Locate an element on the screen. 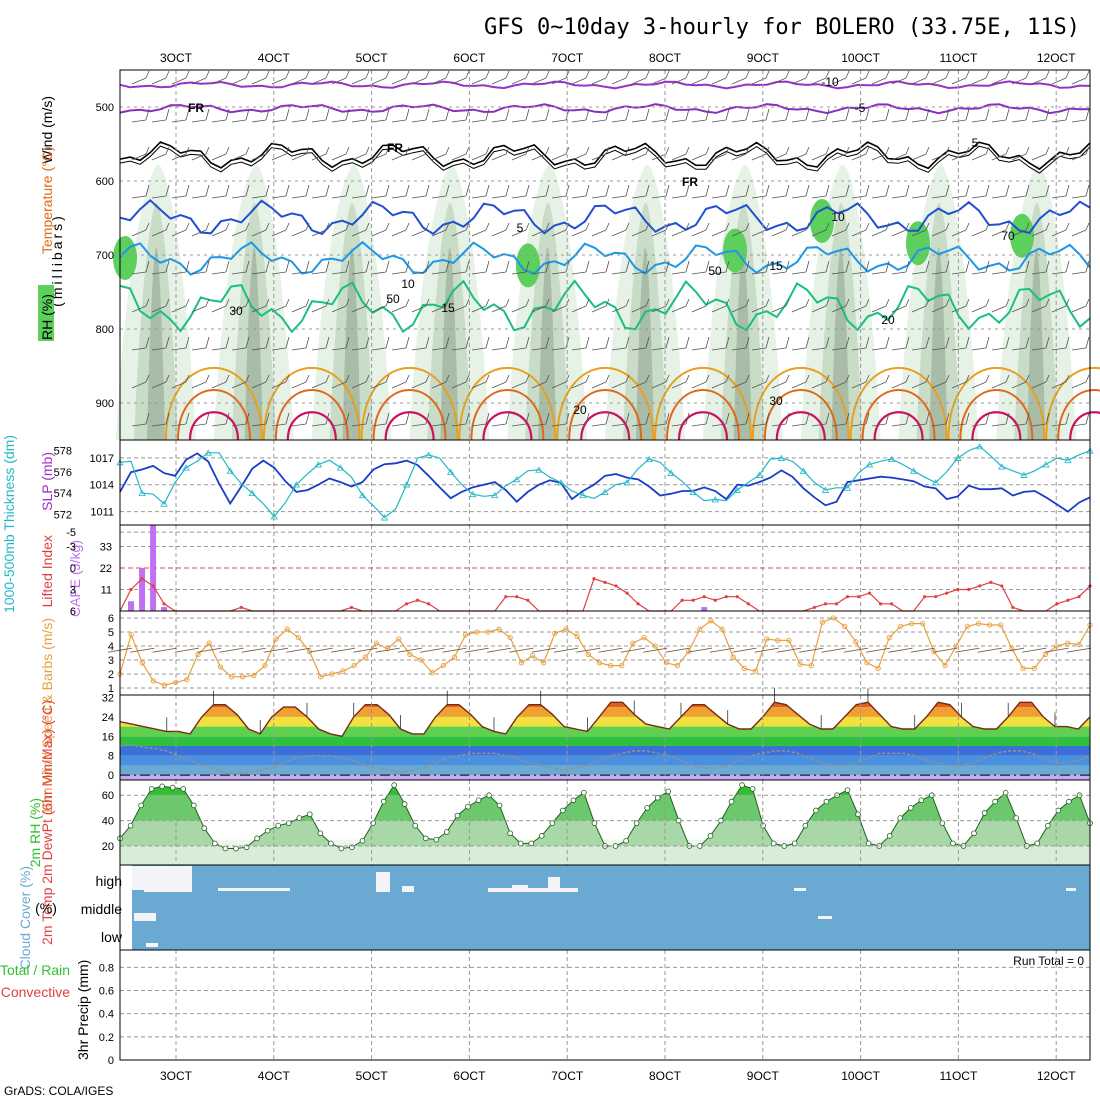 This screenshot has height=1100, width=1100. temp-tick: 8 is located at coordinates (111, 757).